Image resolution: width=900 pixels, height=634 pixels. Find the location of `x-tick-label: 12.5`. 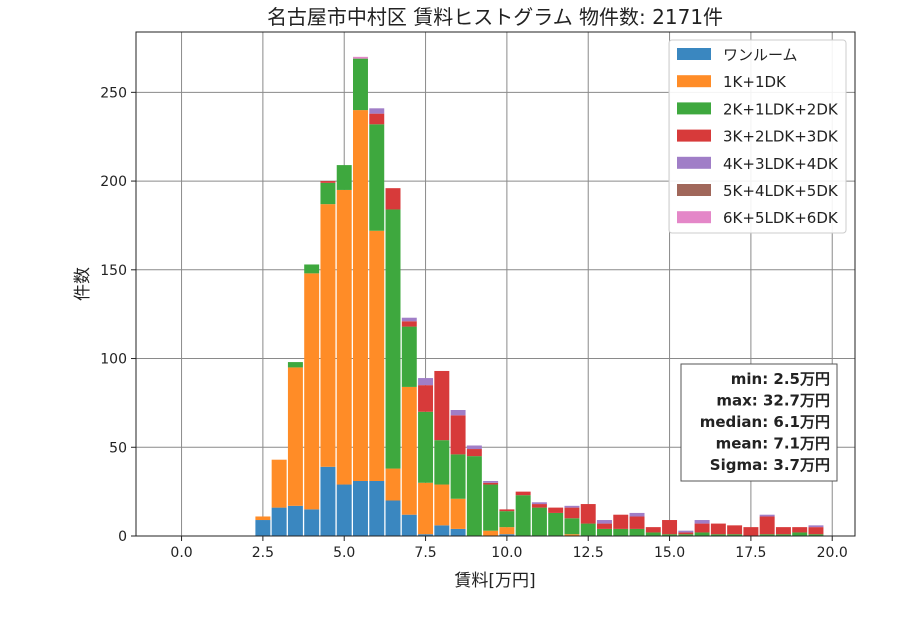

x-tick-label: 12.5 is located at coordinates (588, 553).